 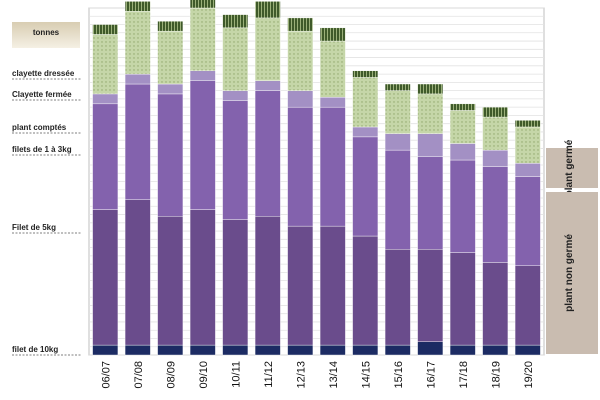 What do you see at coordinates (269, 374) in the screenshot?
I see `x-tick-label: 11/12` at bounding box center [269, 374].